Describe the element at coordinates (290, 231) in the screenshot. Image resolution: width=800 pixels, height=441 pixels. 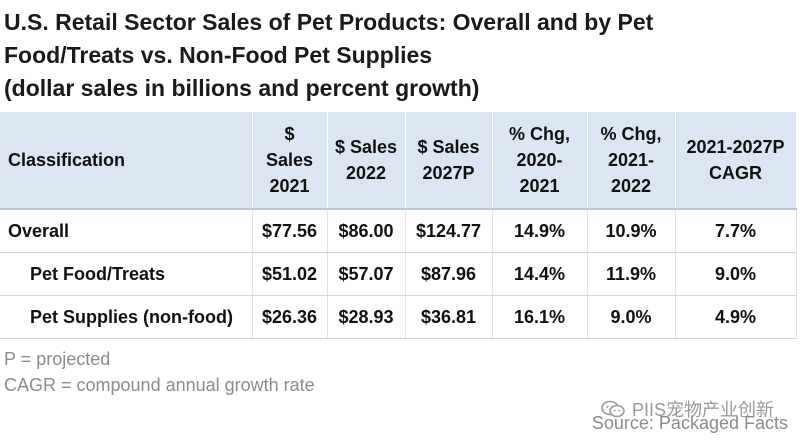
I see `cell-sales-2021: $77.56` at that location.